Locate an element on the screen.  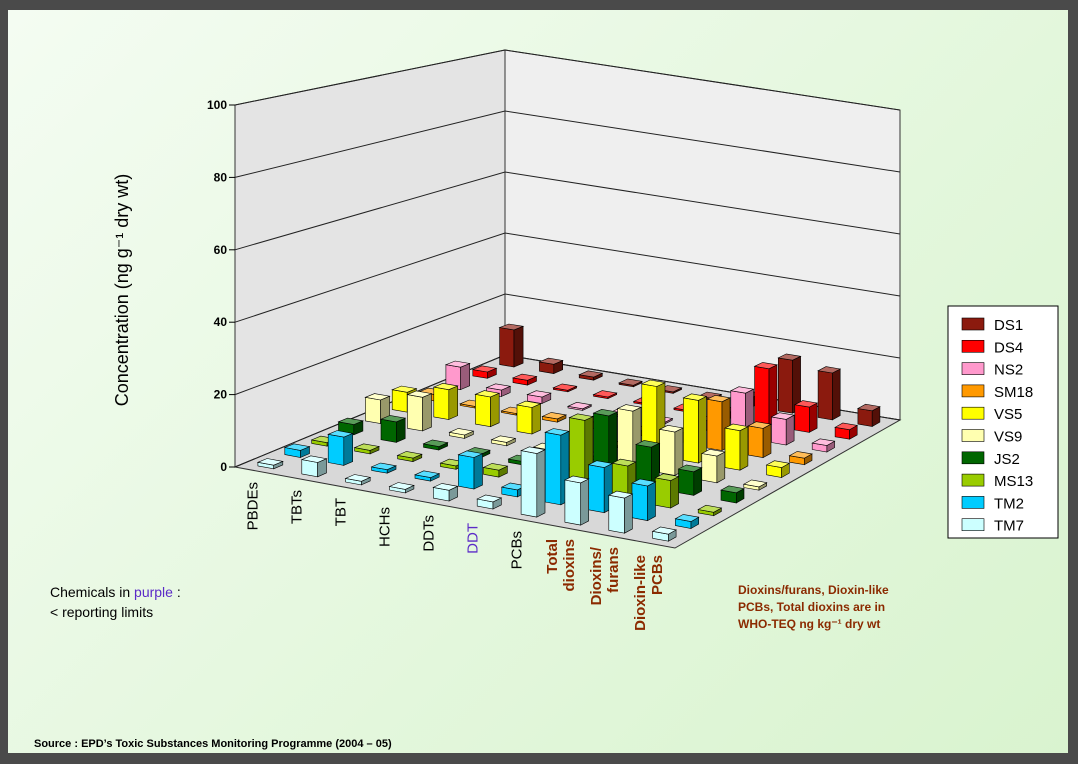
annotation-highlight: purple is located at coordinates (153, 592).